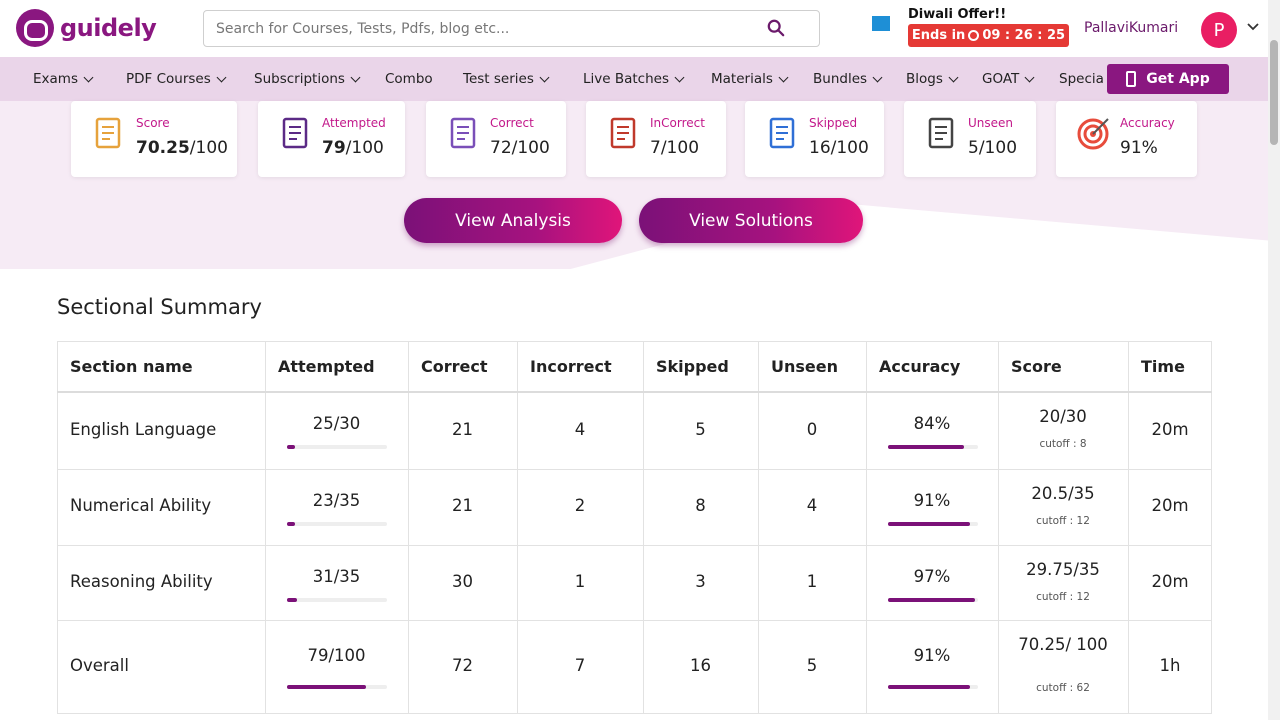  Describe the element at coordinates (1147, 123) in the screenshot. I see `stat-label: Accuracy` at that location.